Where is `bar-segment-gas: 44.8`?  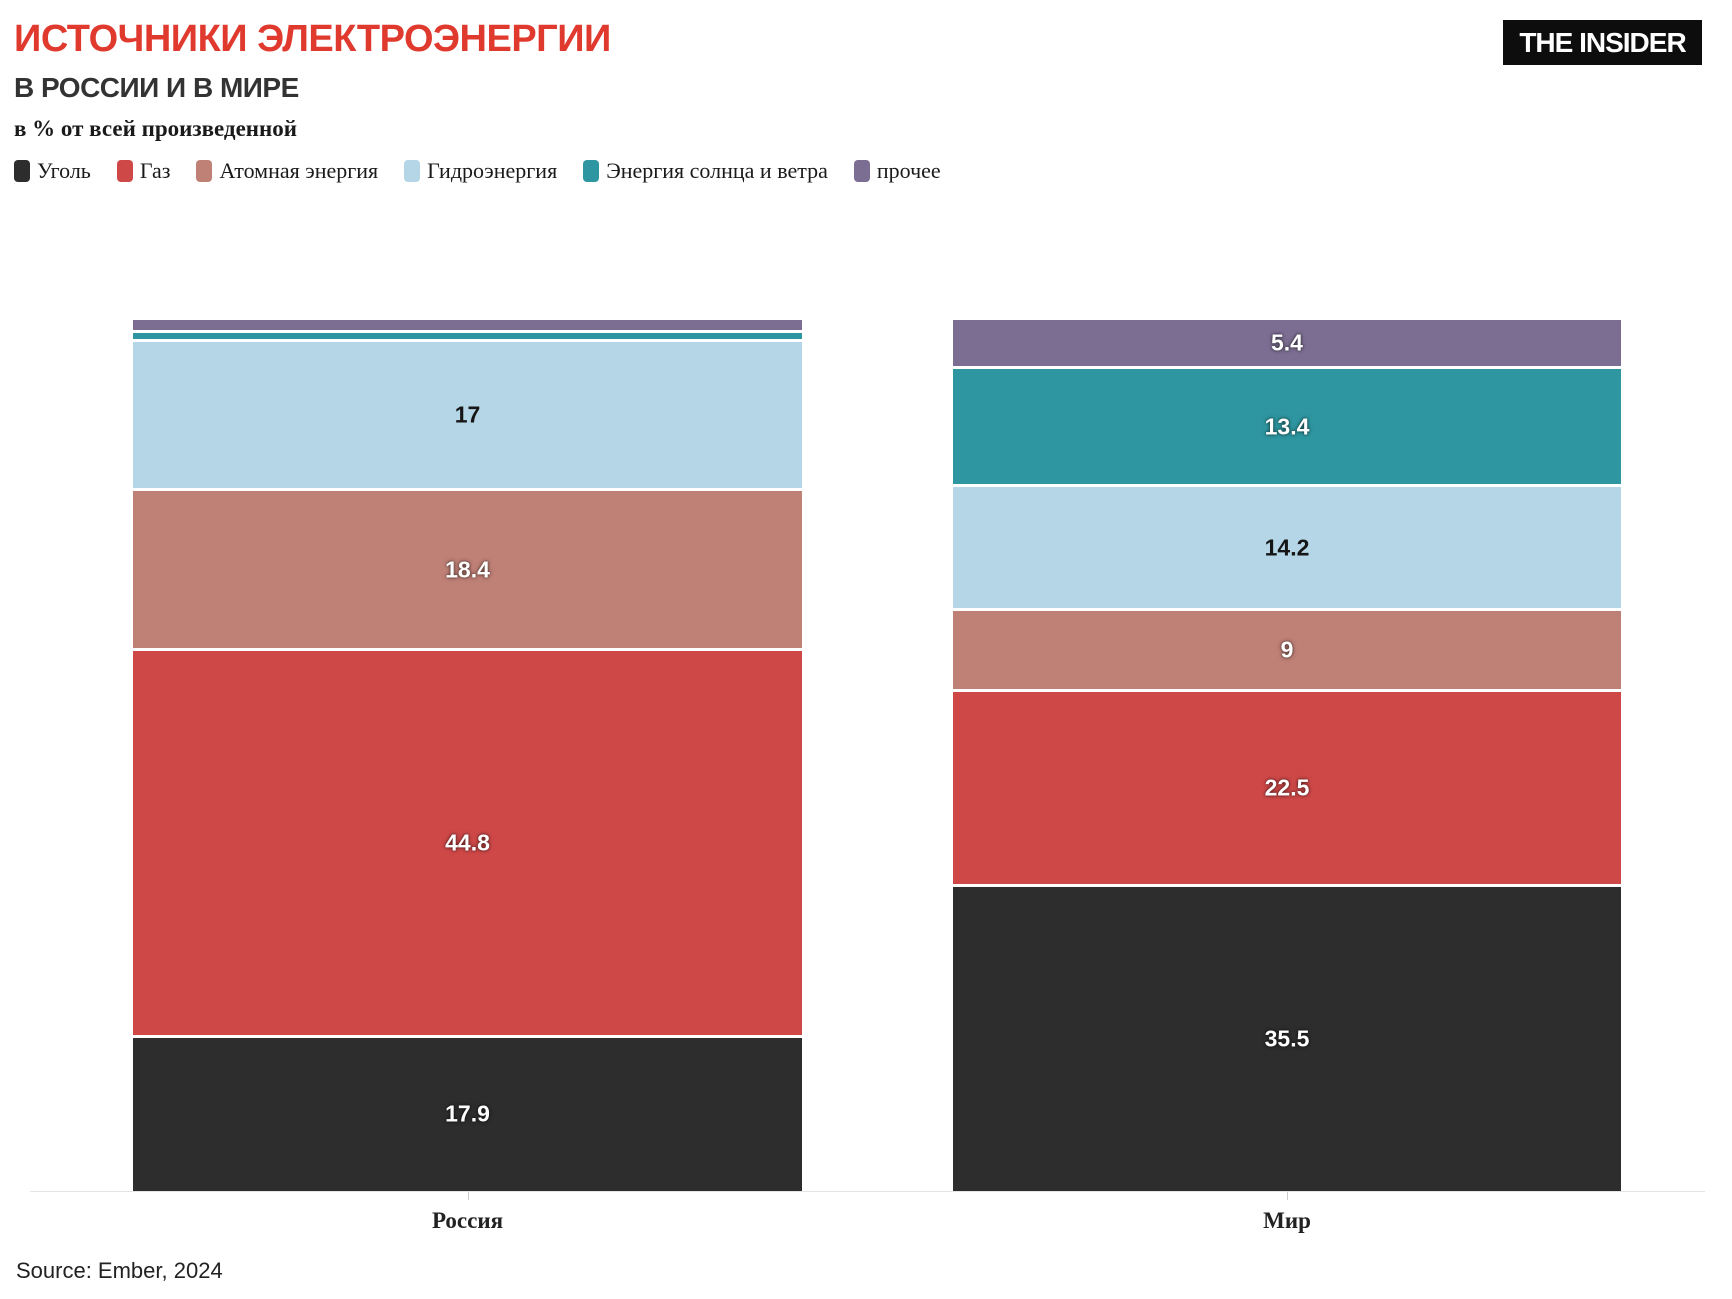 bar-segment-gas: 44.8 is located at coordinates (467, 843).